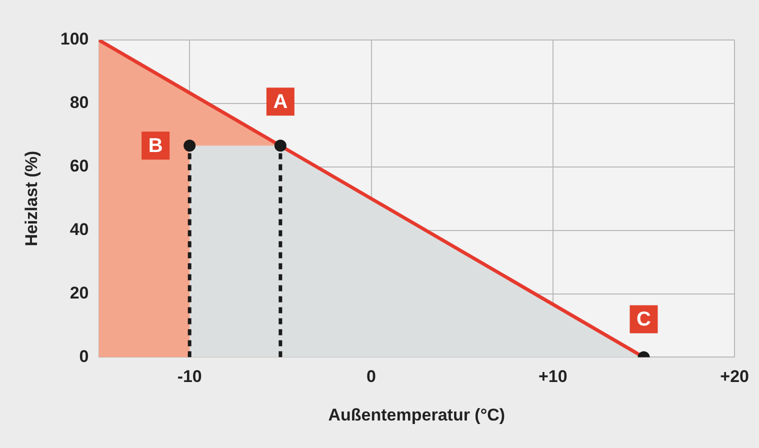  What do you see at coordinates (79, 230) in the screenshot?
I see `y-tick-label: 40` at bounding box center [79, 230].